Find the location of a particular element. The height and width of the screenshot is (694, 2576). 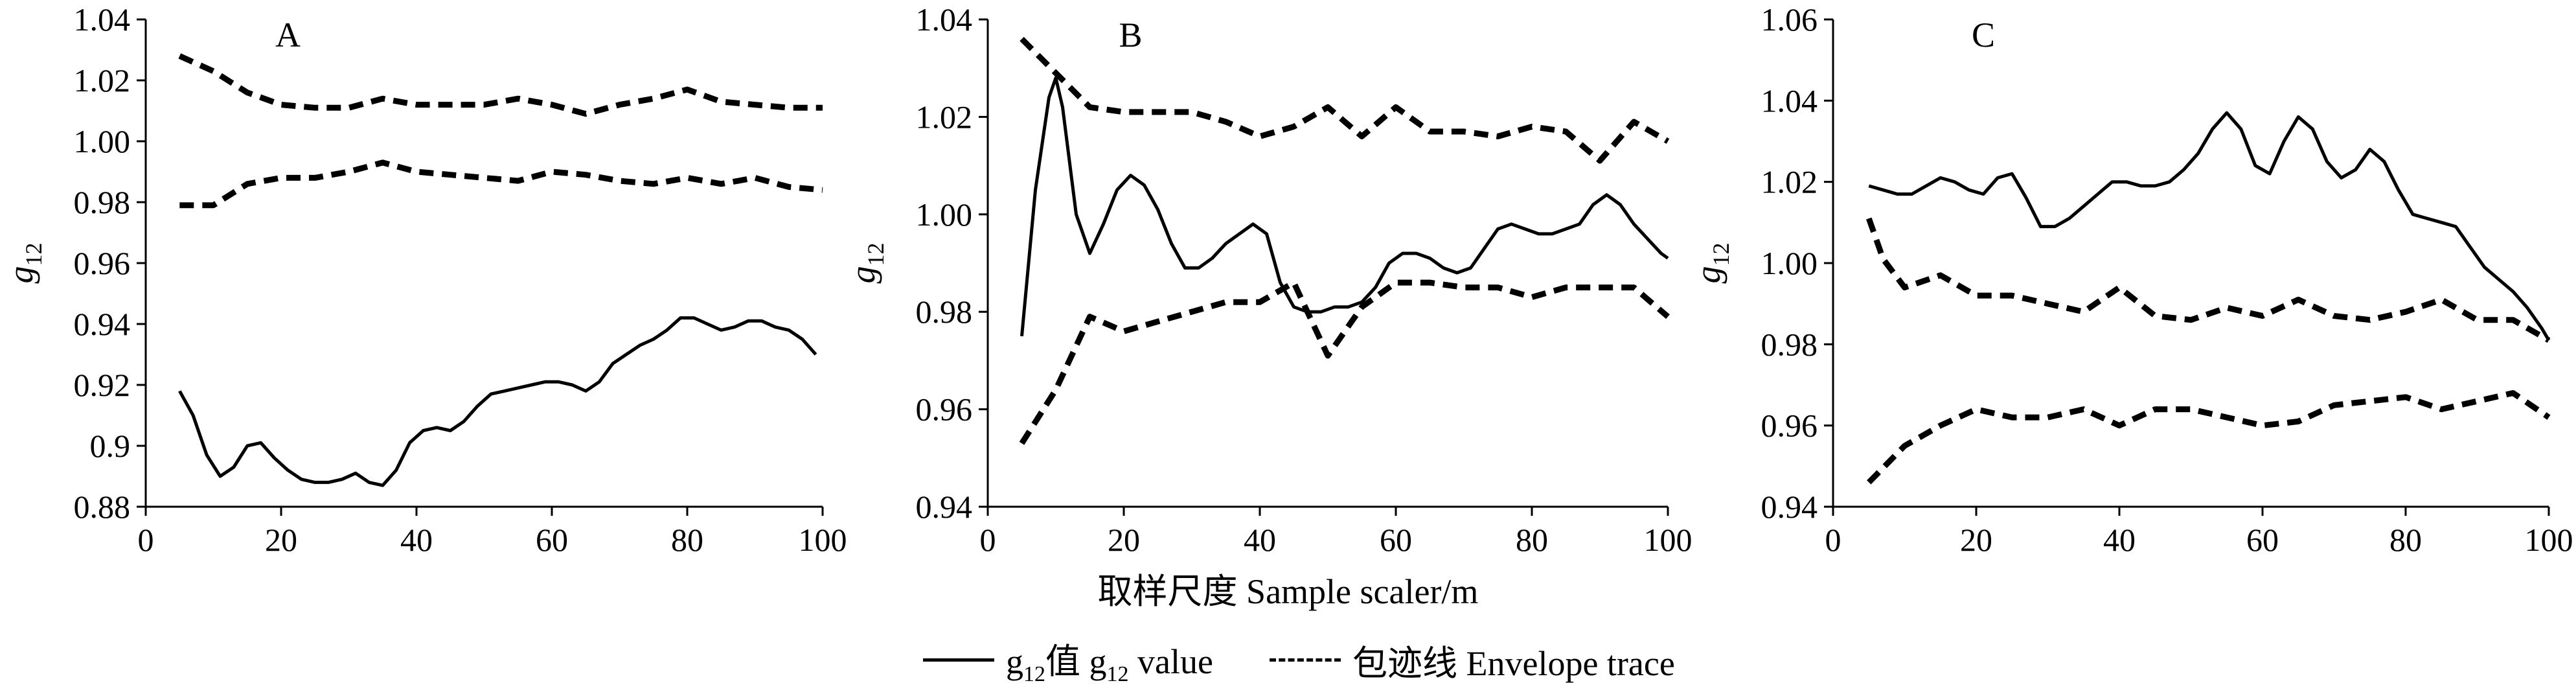

y-tick-label: 0.9 is located at coordinates (111, 446).